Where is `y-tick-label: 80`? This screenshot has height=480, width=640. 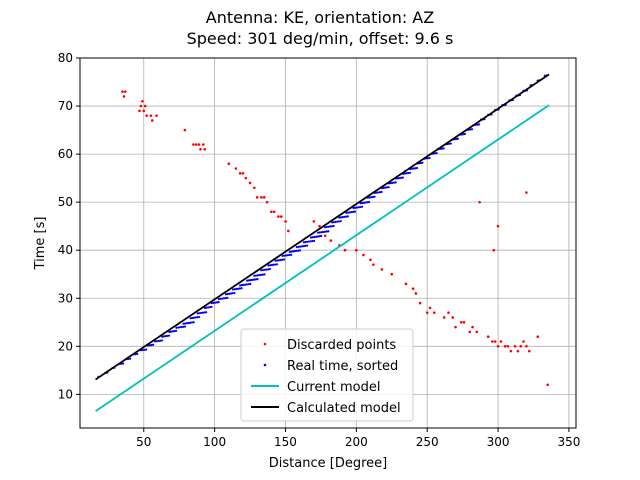
y-tick-label: 80 is located at coordinates (65, 58).